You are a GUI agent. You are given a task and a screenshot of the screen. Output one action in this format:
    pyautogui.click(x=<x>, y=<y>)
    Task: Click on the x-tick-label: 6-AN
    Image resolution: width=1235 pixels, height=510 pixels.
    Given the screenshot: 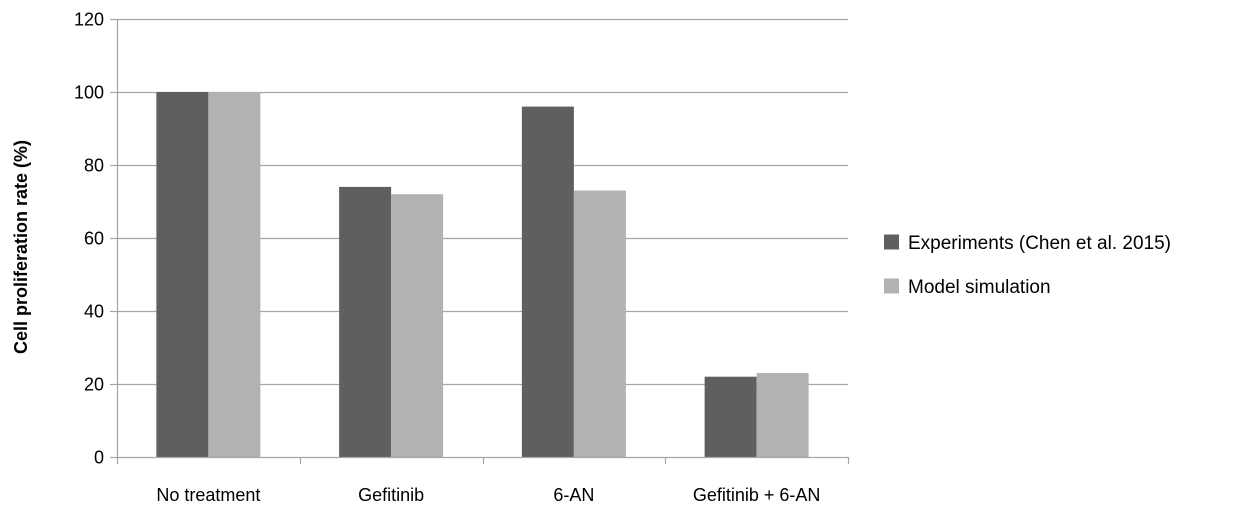 What is the action you would take?
    pyautogui.click(x=573, y=495)
    